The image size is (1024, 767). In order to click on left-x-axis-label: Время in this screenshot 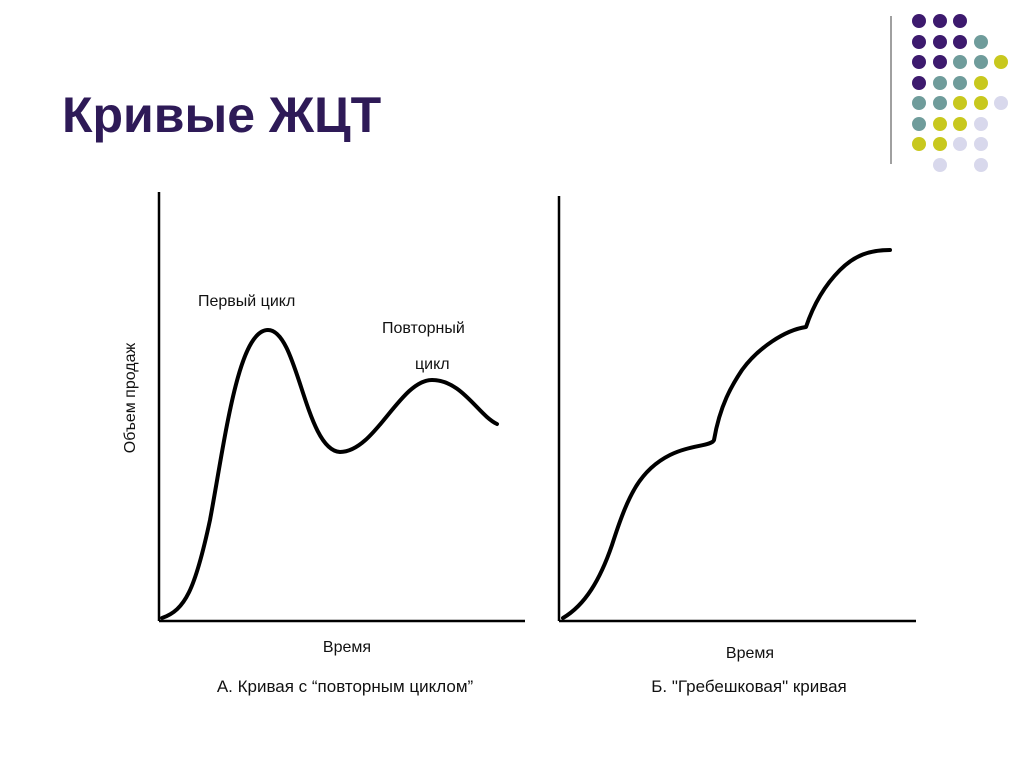, I will do `click(347, 647)`.